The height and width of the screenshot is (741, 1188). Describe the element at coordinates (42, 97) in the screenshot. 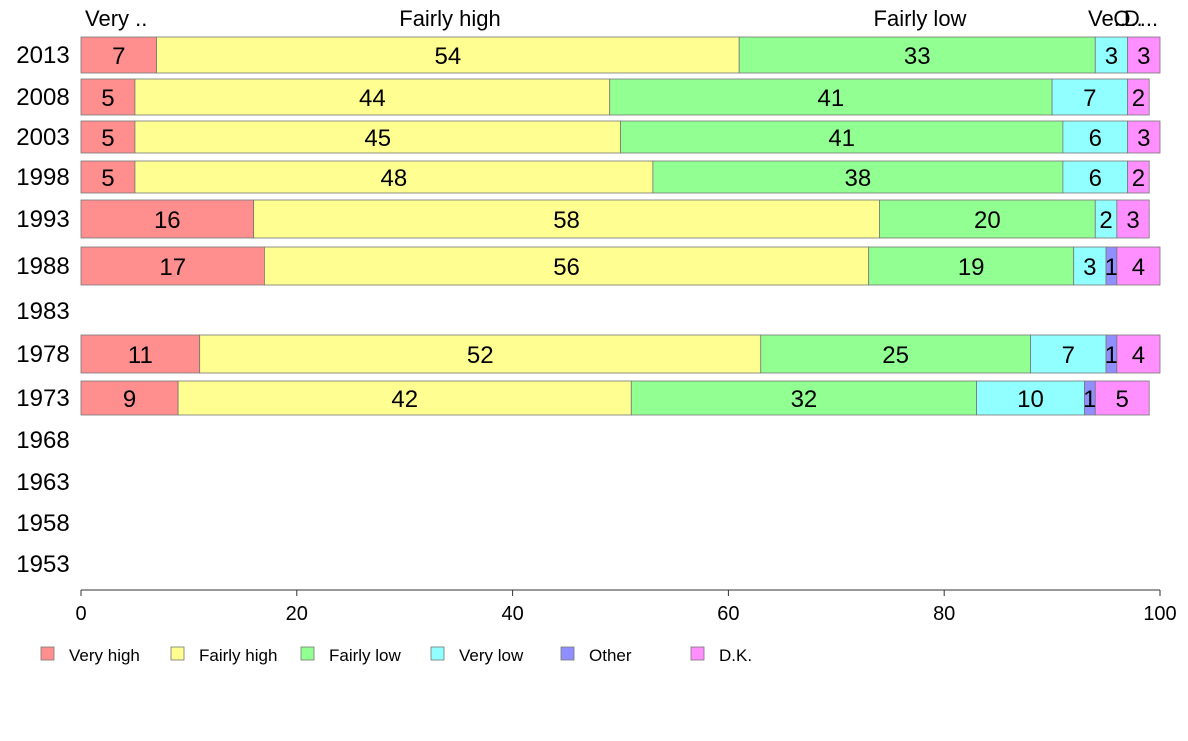

I see `year-label: 2008` at that location.